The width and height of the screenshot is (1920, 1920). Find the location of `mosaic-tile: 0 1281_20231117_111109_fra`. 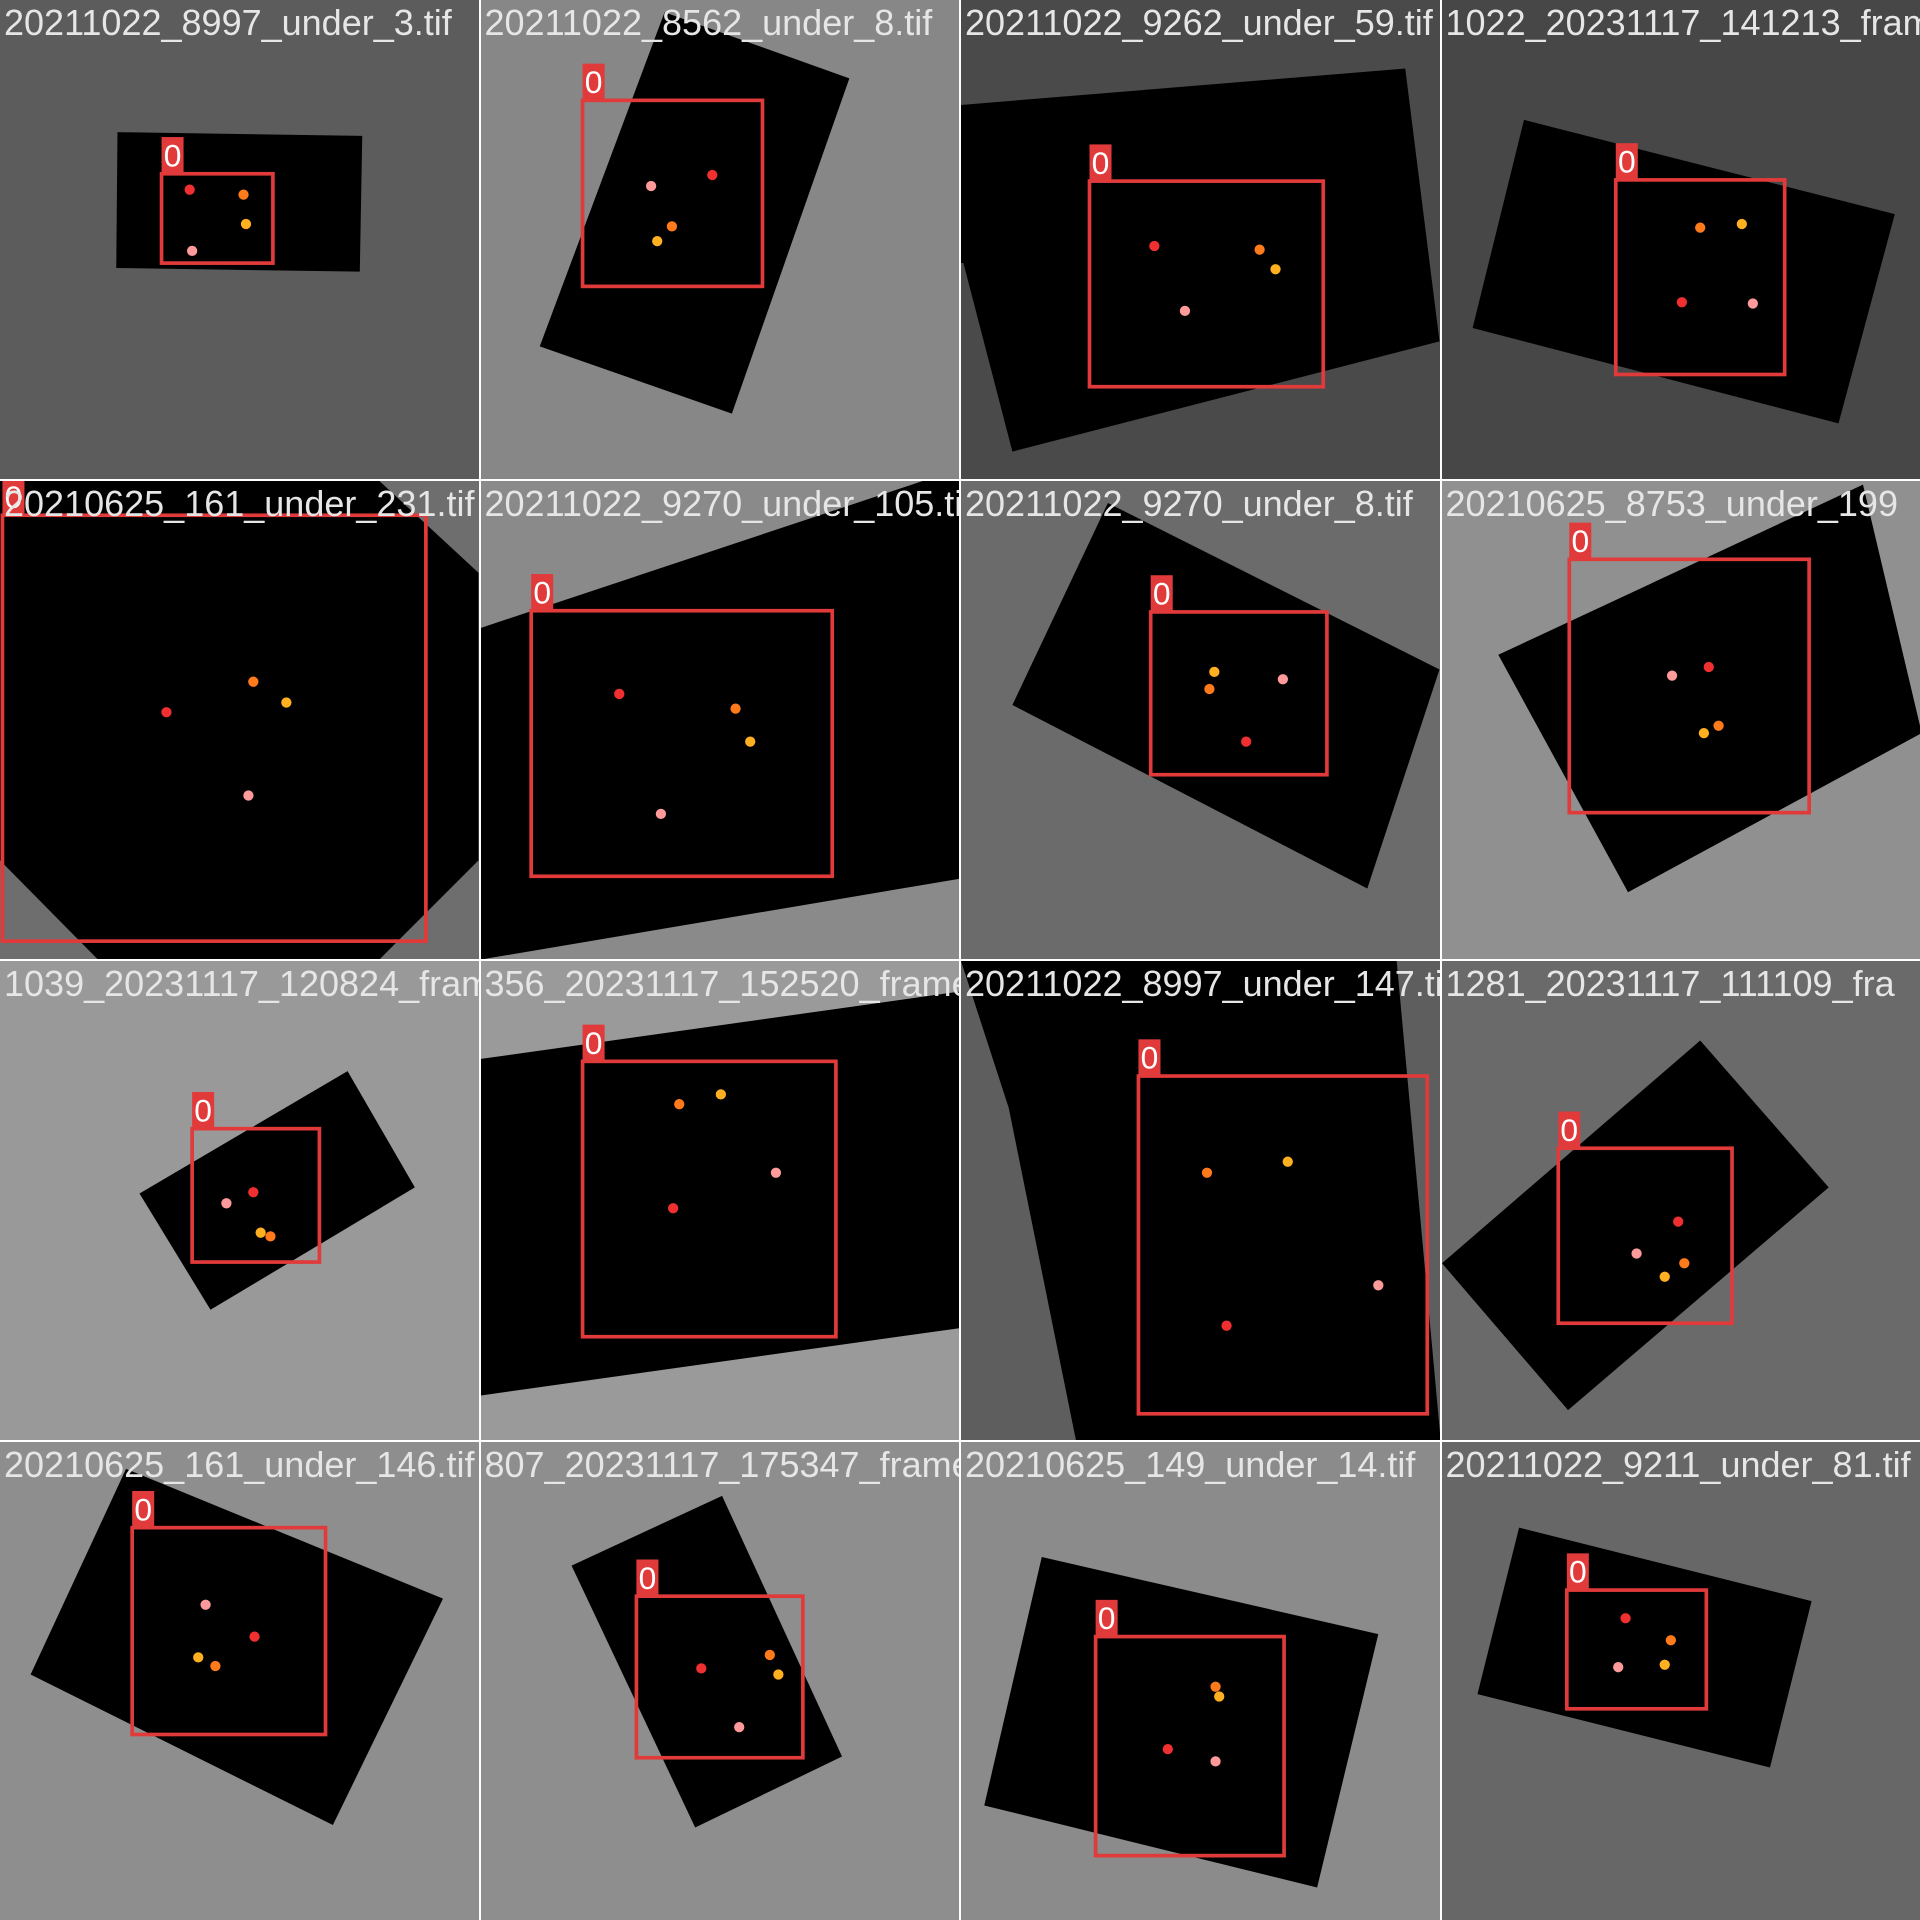

mosaic-tile: 0 1281_20231117_111109_fra is located at coordinates (1680, 1200).